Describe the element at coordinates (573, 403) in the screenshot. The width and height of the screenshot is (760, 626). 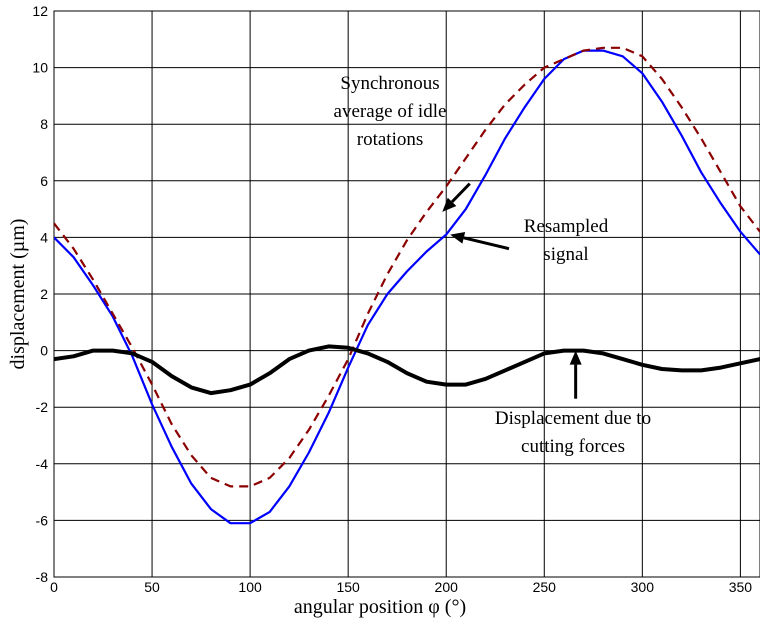
I see `annotation-cutting: Displacement due to cutting forces` at that location.